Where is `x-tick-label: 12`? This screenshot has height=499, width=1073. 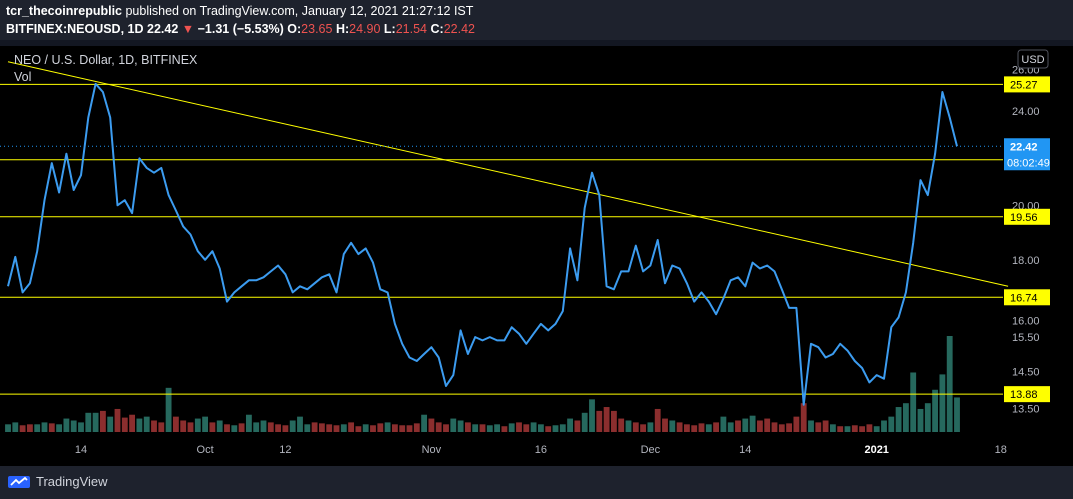 x-tick-label: 12 is located at coordinates (285, 450).